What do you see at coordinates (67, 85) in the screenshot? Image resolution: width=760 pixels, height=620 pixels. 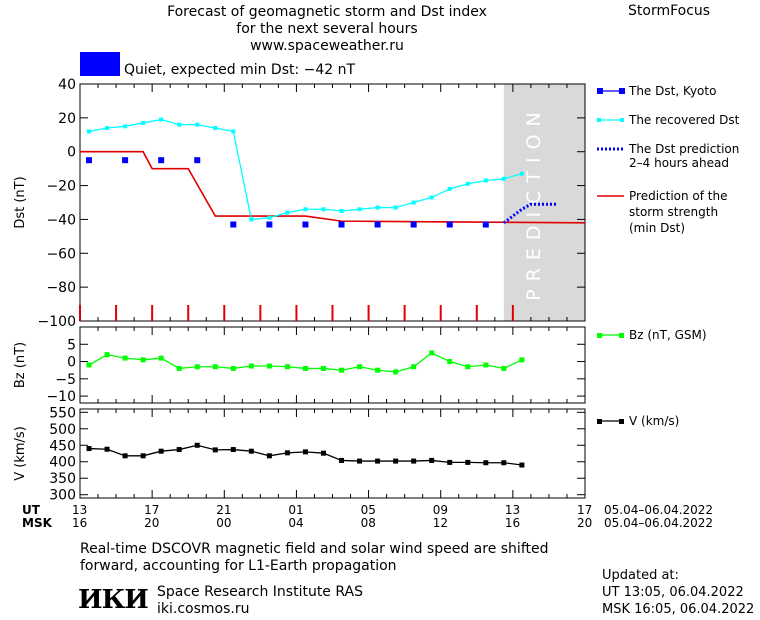 I see `y-tick-label: 40` at bounding box center [67, 85].